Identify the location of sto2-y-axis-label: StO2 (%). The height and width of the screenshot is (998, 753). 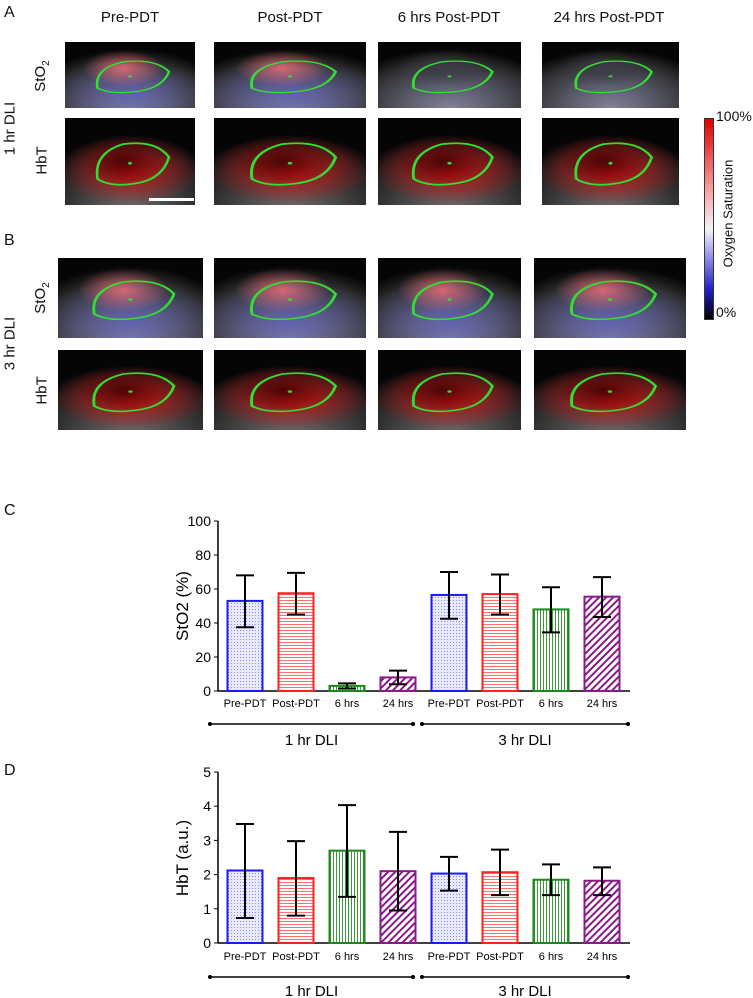
(182, 606).